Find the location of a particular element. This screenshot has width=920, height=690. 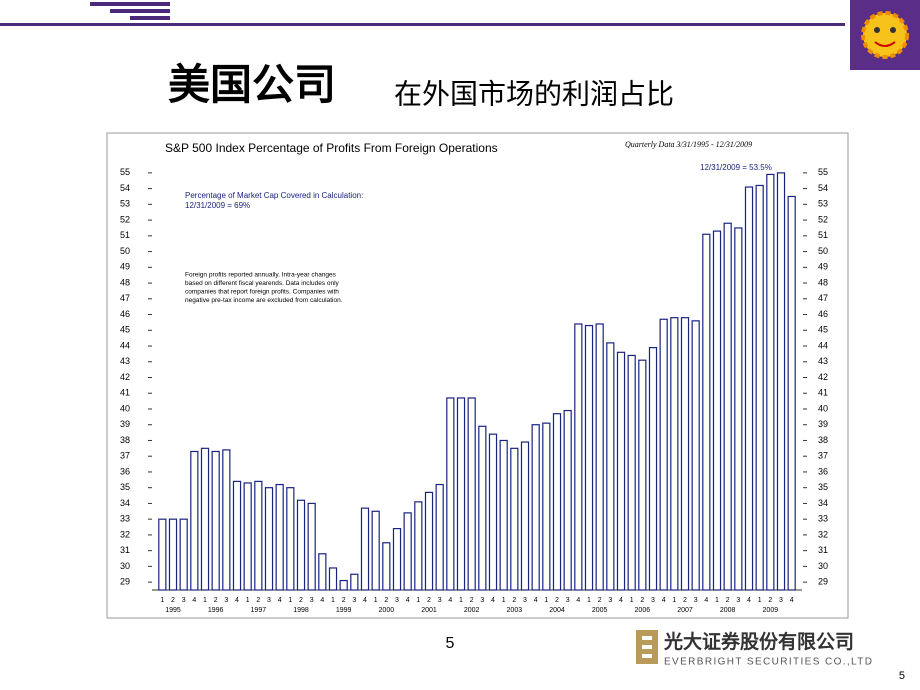

y-tick-label: 34 is located at coordinates (125, 503).